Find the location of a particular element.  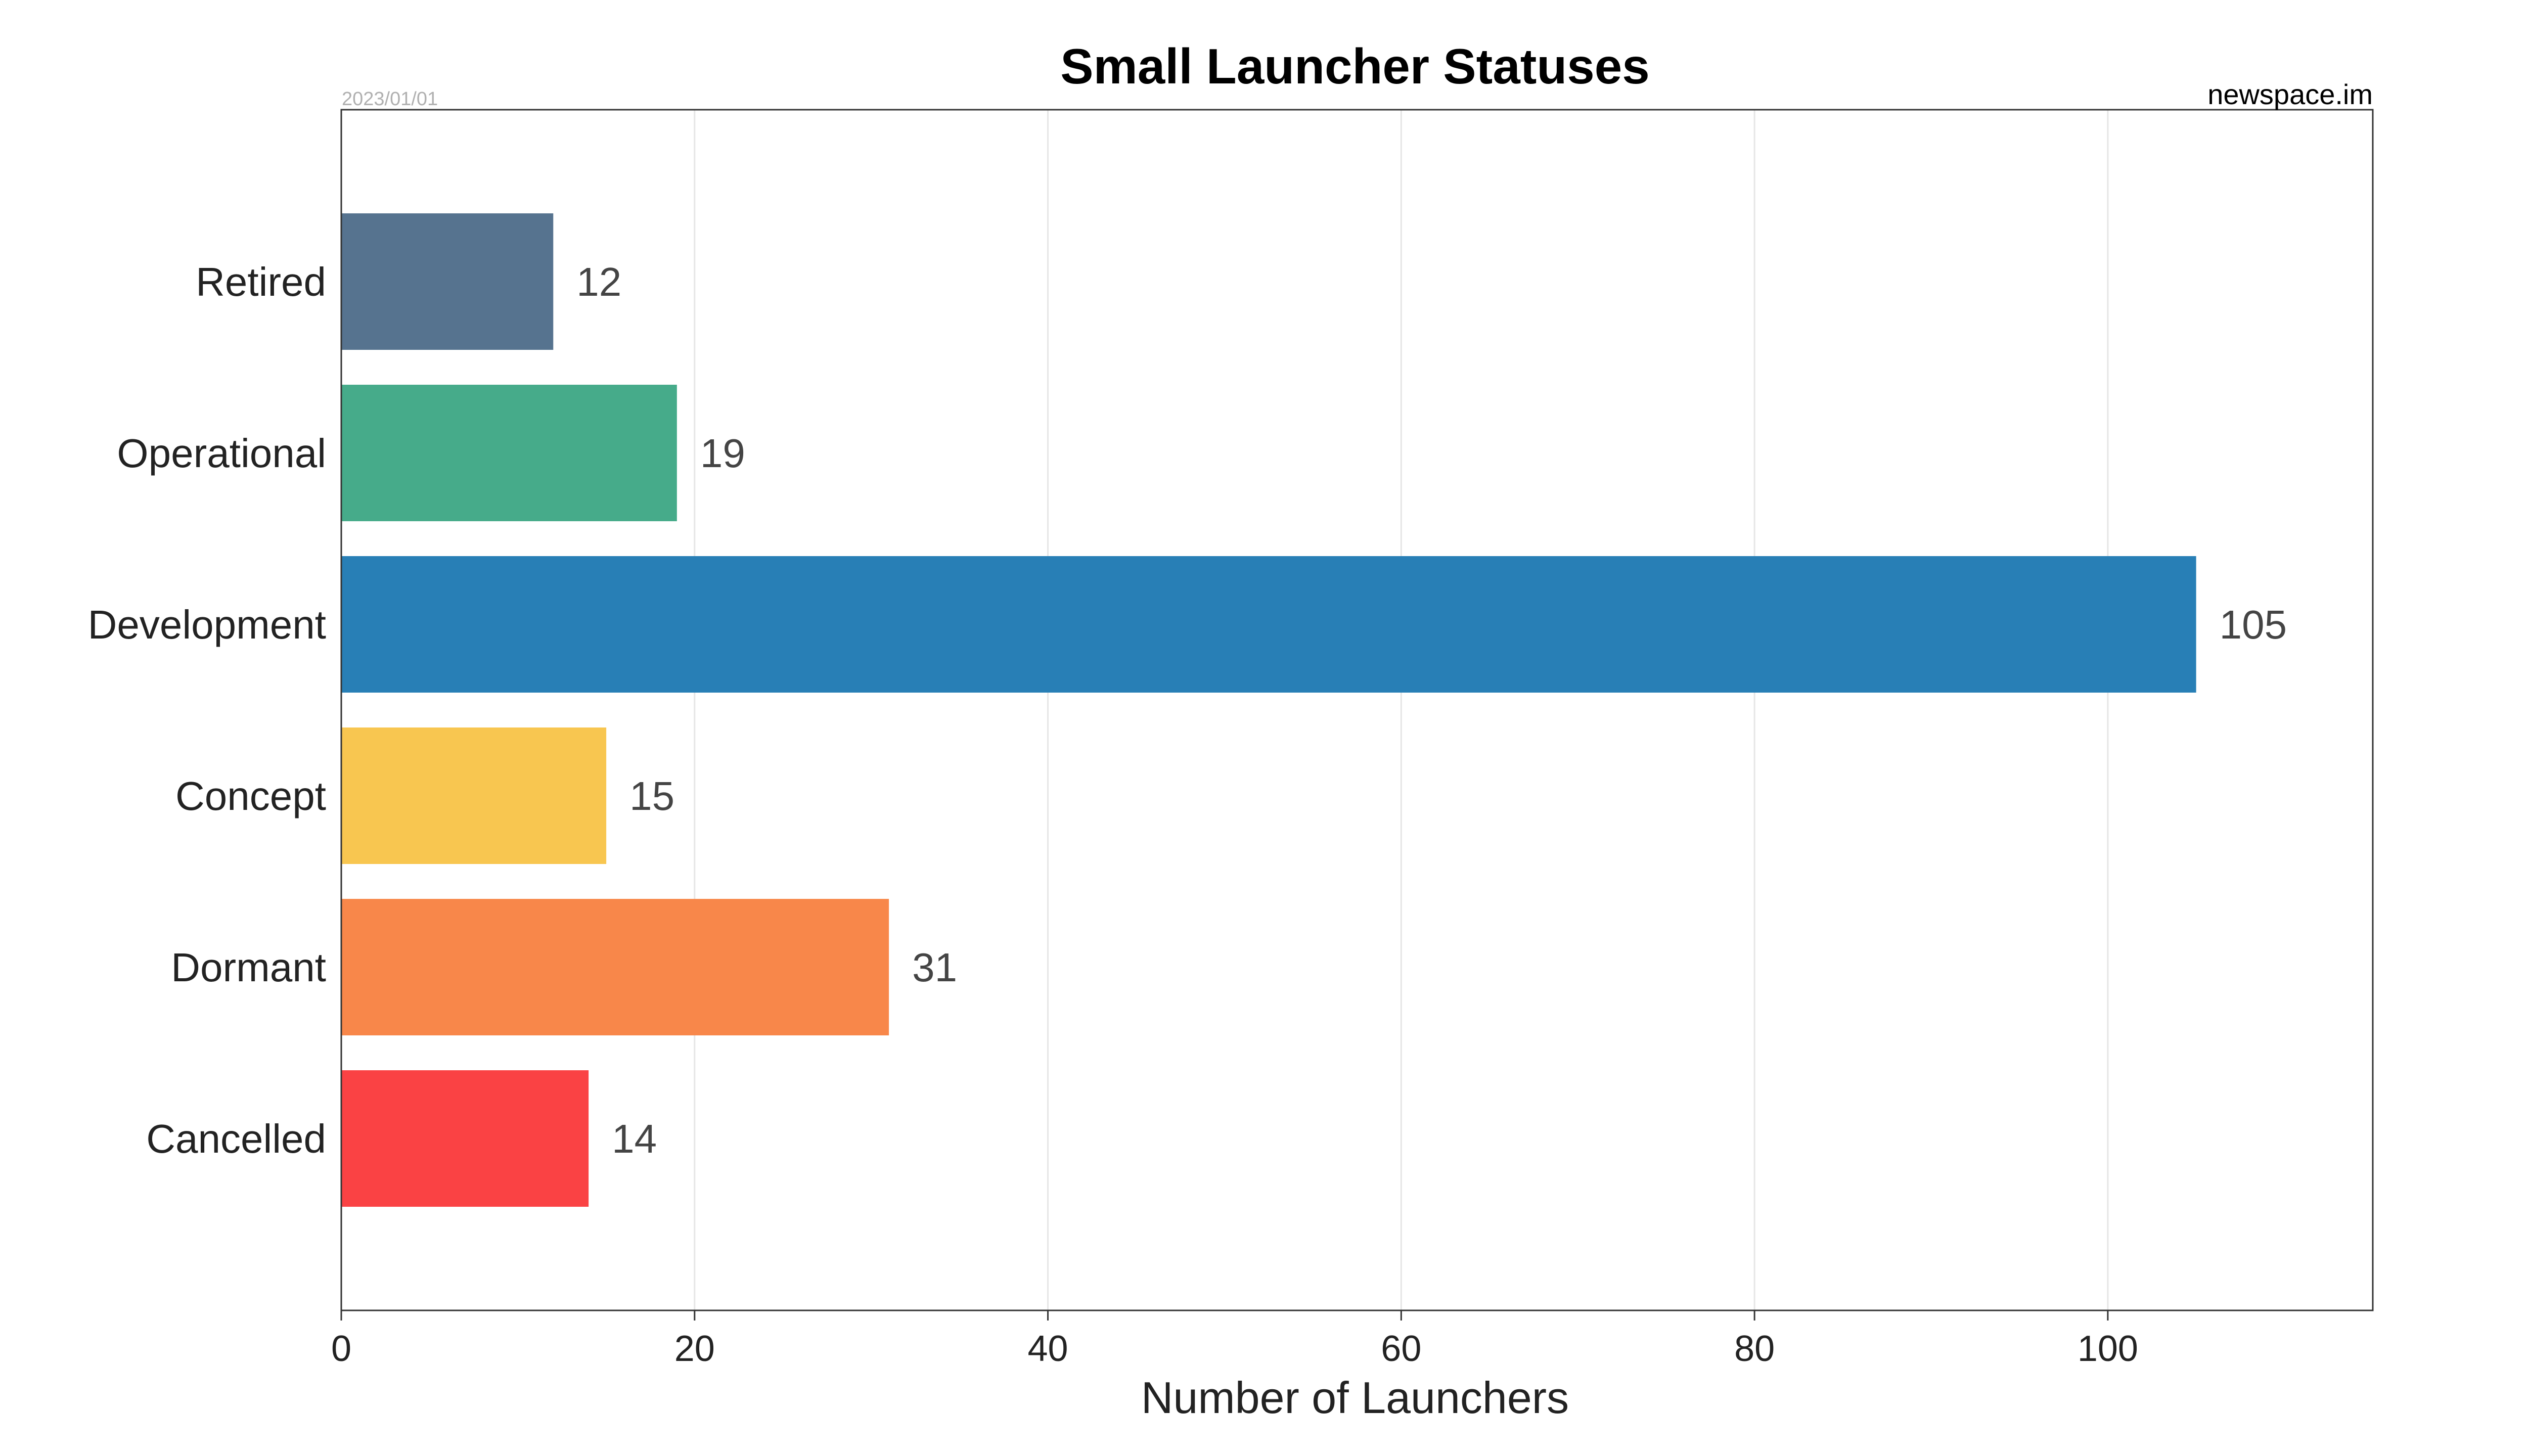

bar-concept is located at coordinates (474, 795).